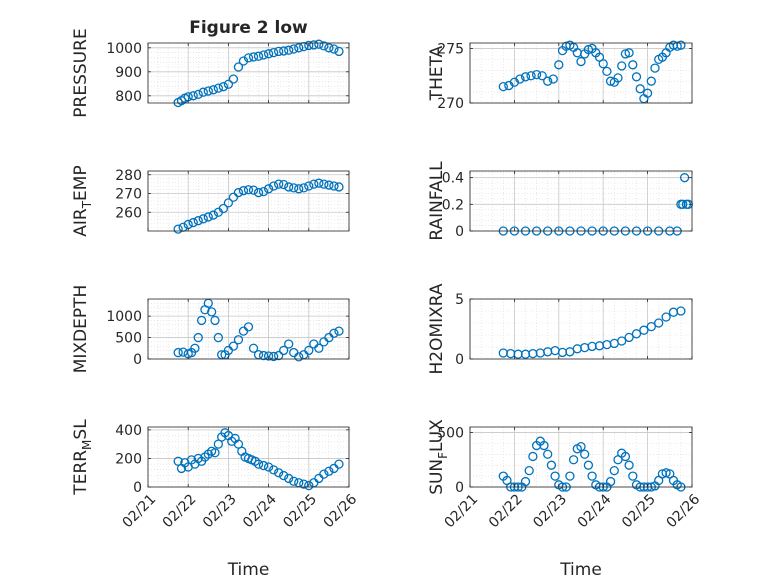 Image resolution: width=778 pixels, height=583 pixels. Describe the element at coordinates (81, 329) in the screenshot. I see `y-axis-label: MIXDEPTH` at that location.